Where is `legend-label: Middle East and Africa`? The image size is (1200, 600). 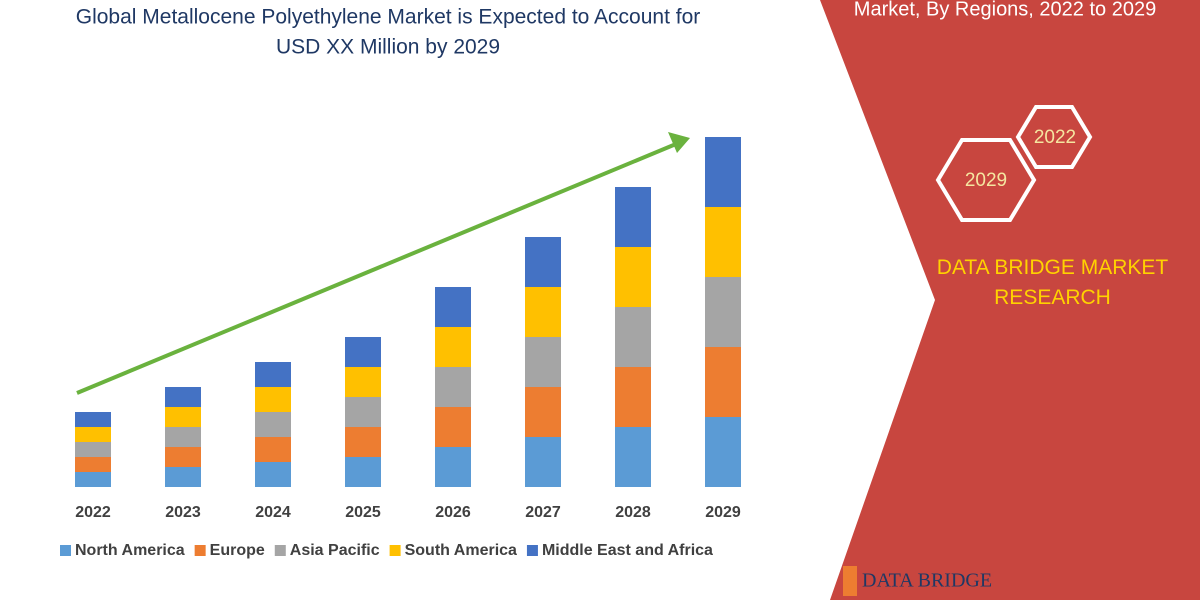 legend-label: Middle East and Africa is located at coordinates (627, 550).